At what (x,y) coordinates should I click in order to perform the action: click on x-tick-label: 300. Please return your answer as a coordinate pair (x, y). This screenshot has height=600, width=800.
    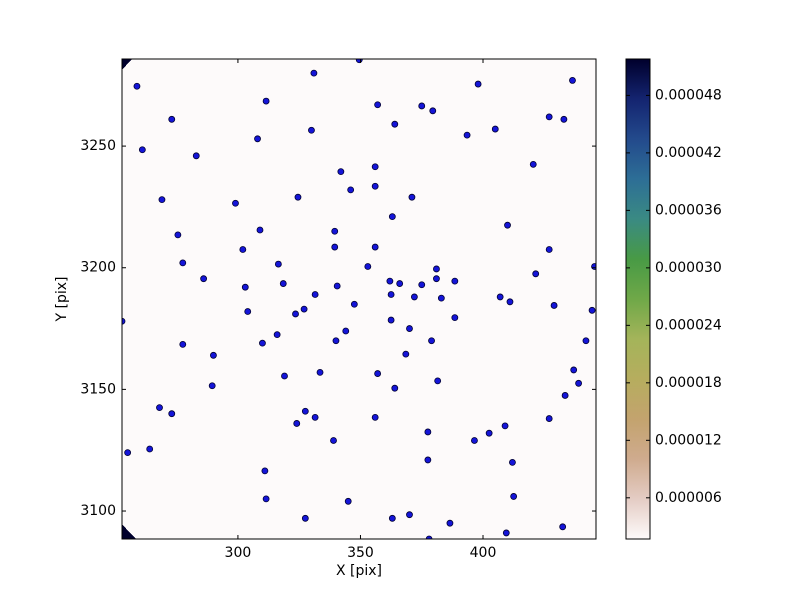
    Looking at the image, I should click on (238, 553).